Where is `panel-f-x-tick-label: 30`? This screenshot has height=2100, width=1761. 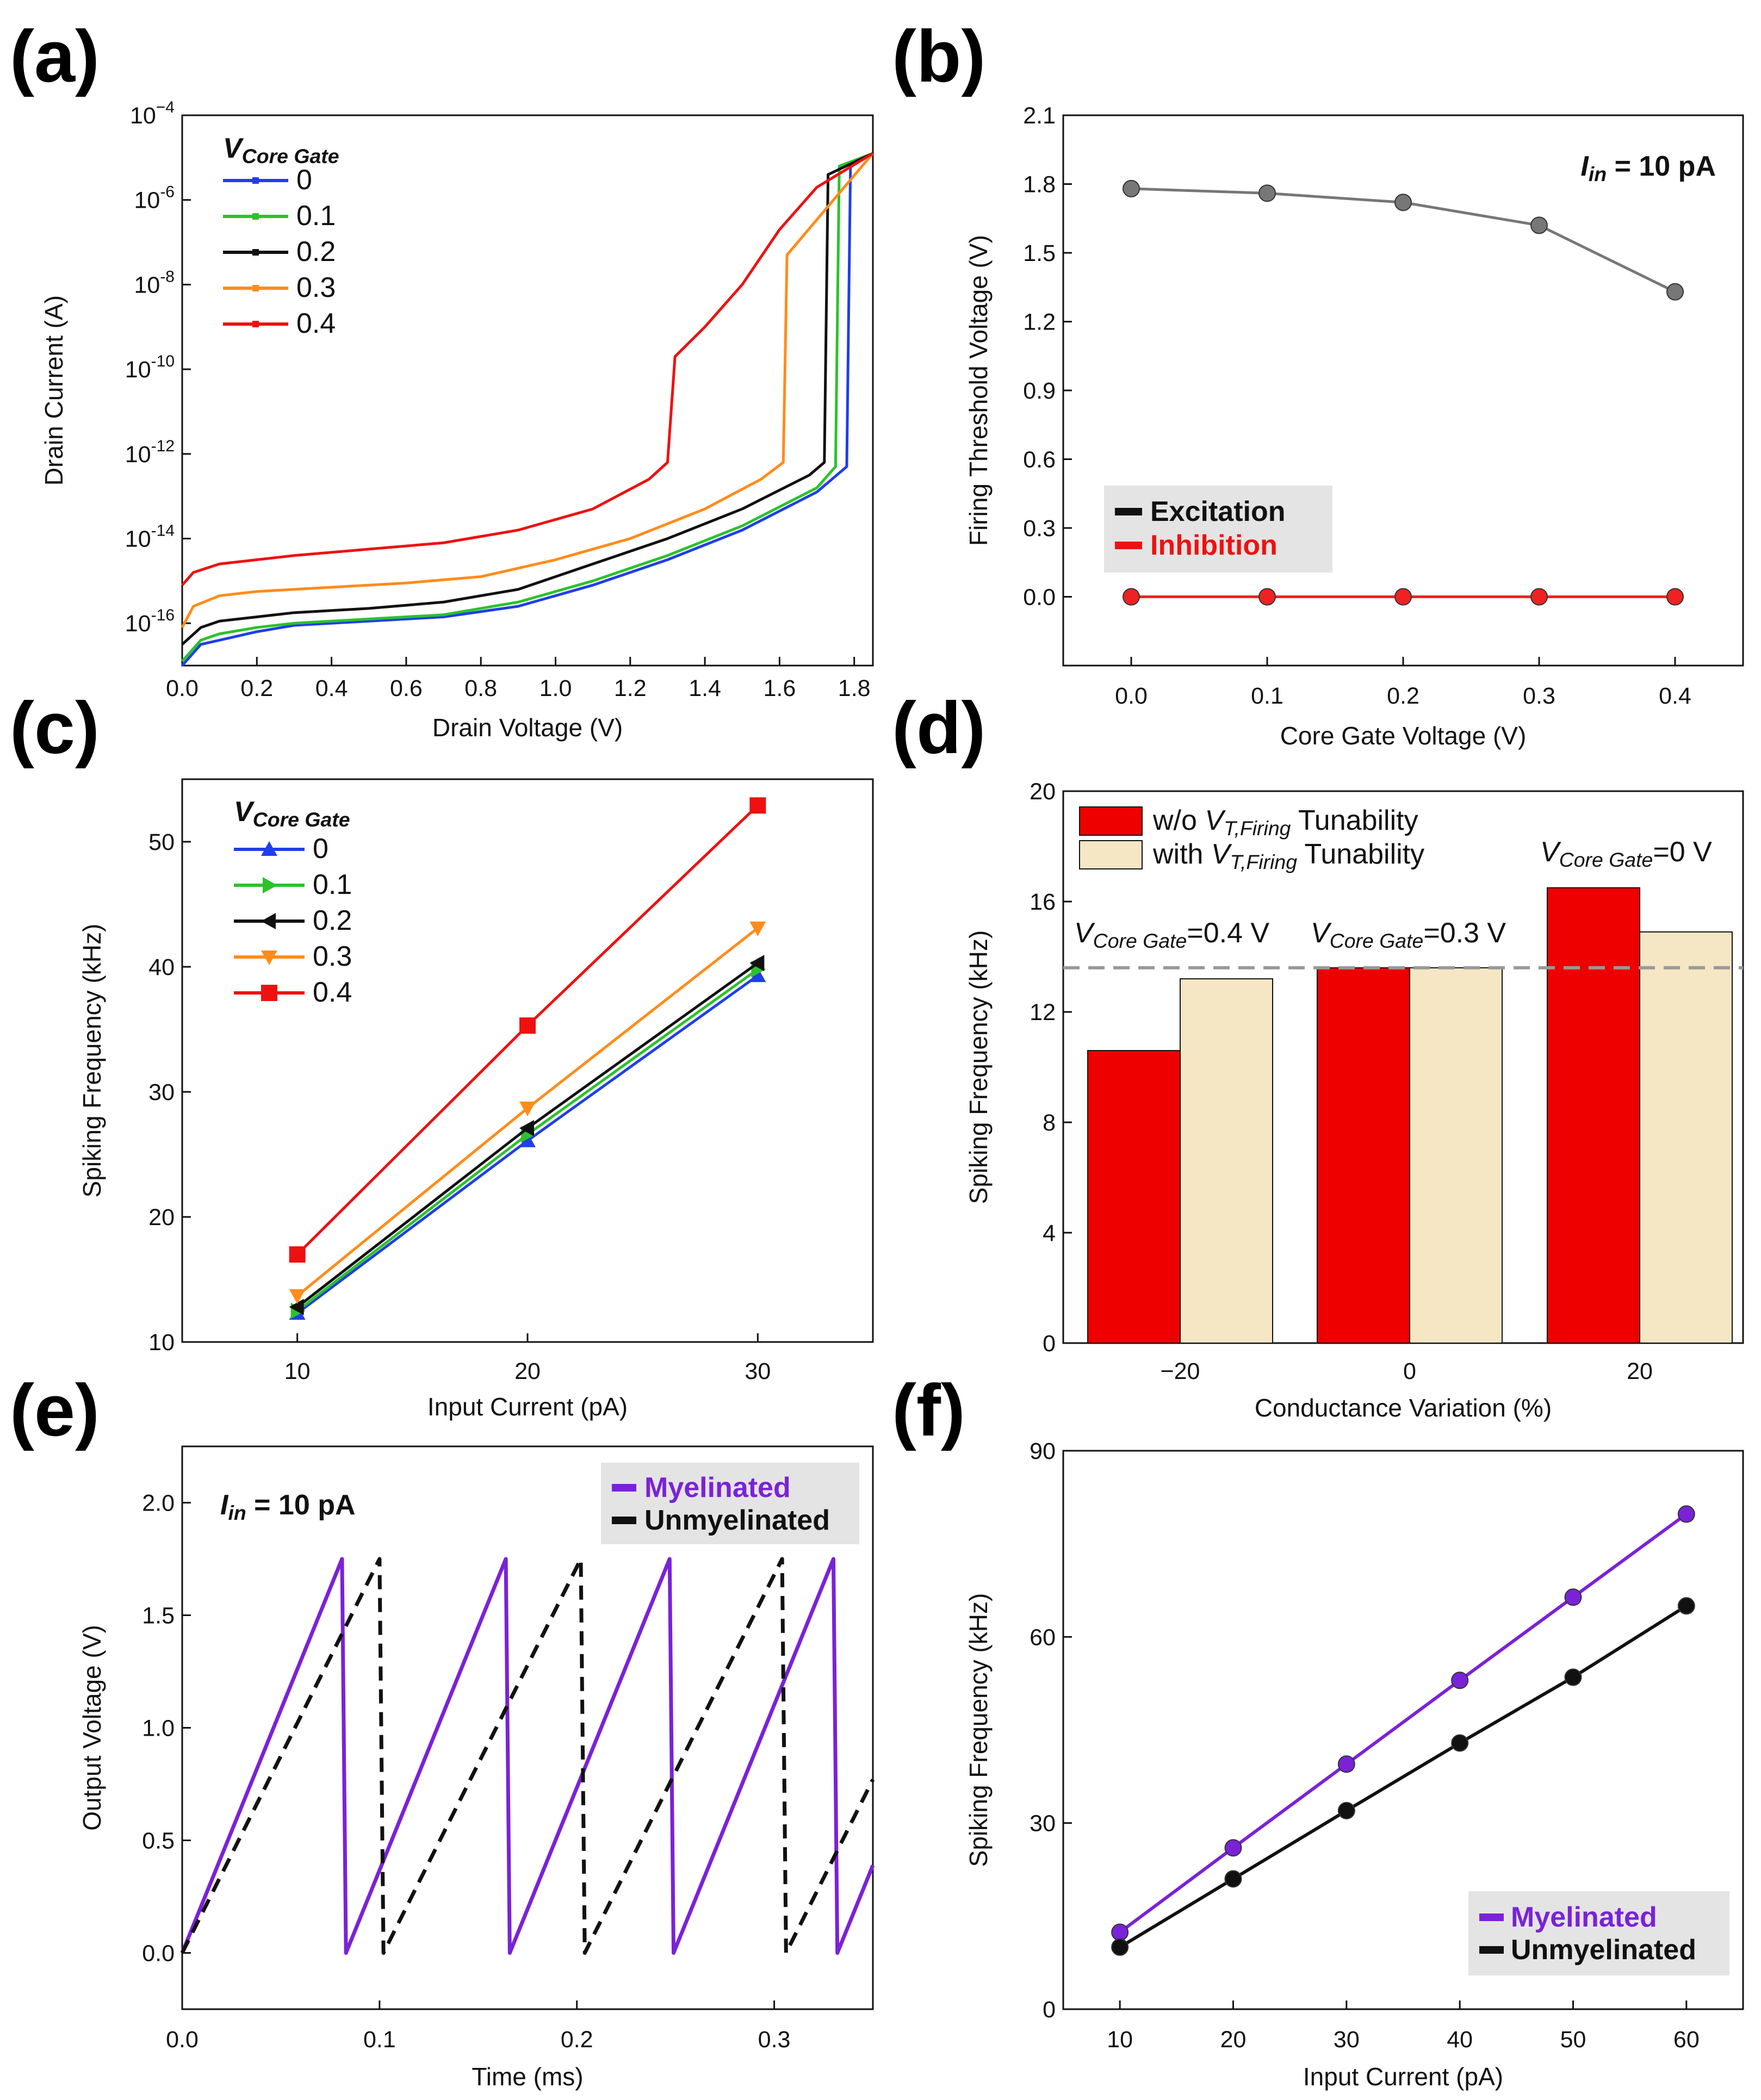 panel-f-x-tick-label: 30 is located at coordinates (1347, 2040).